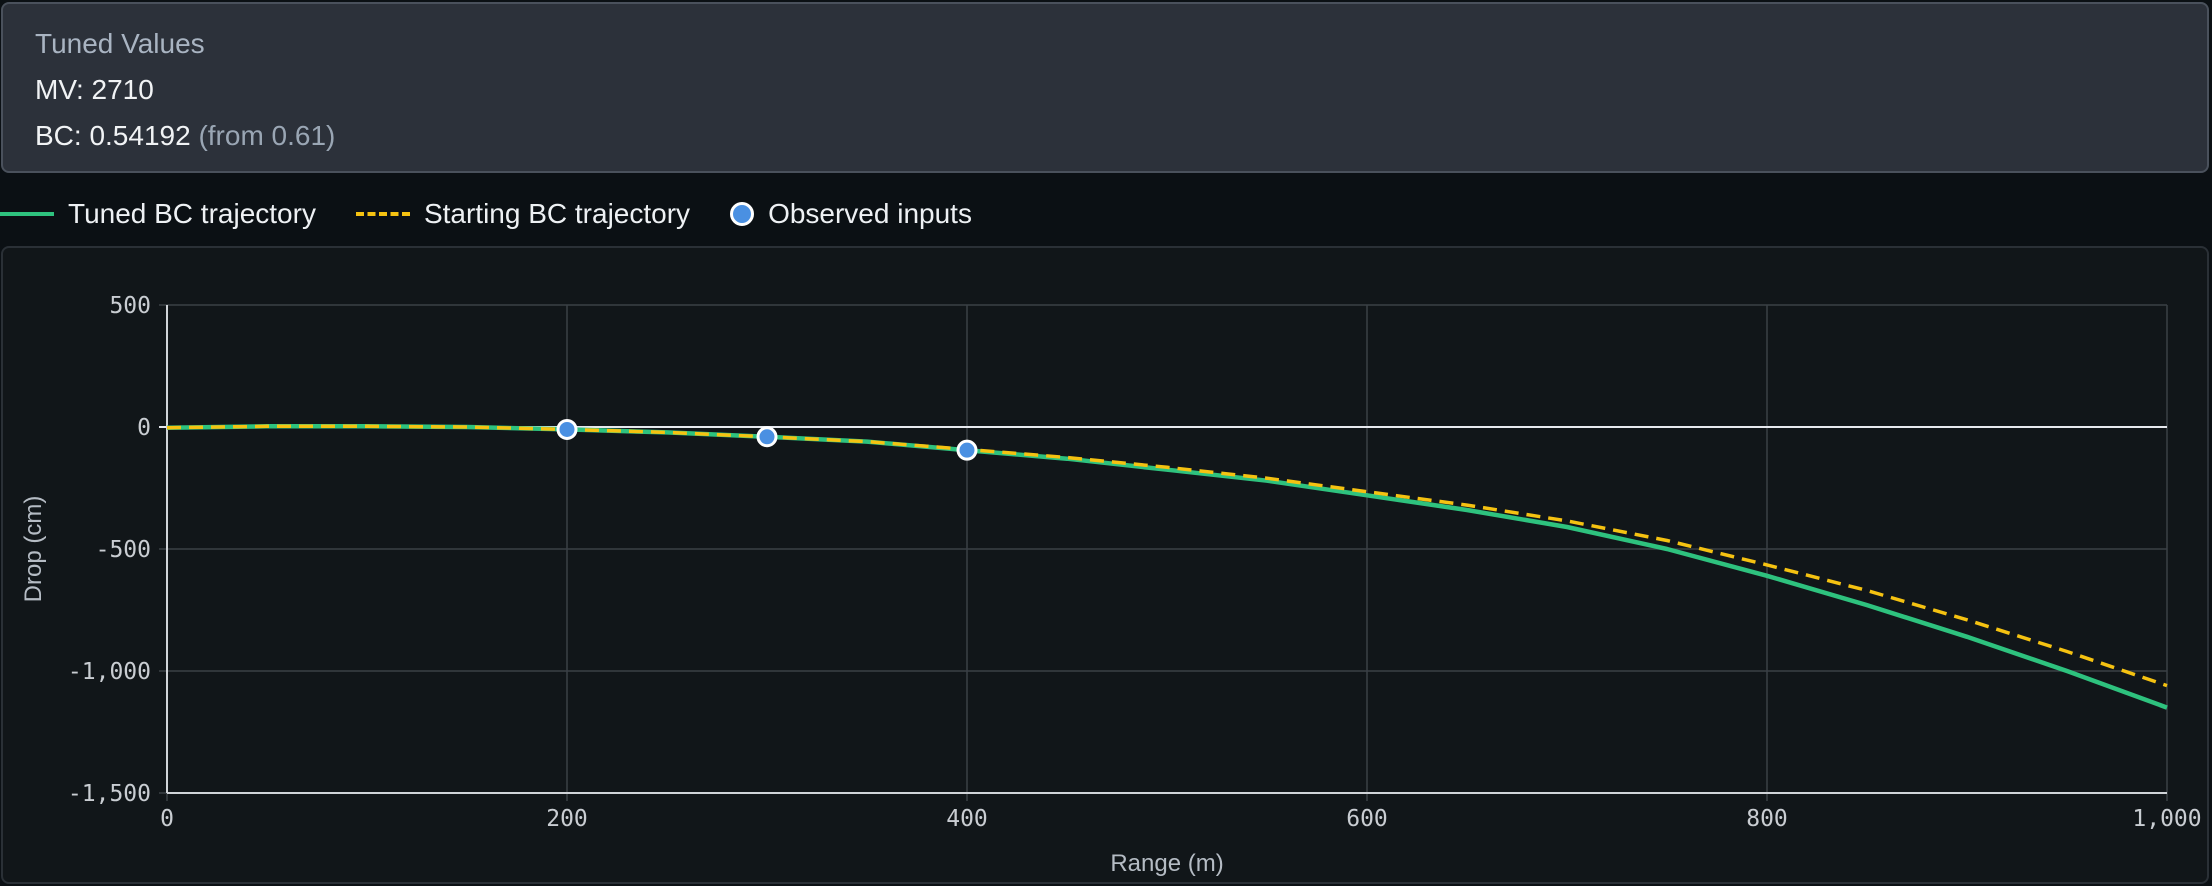 The height and width of the screenshot is (886, 2212). Describe the element at coordinates (382, 214) in the screenshot. I see `legend-swatch-starting` at that location.